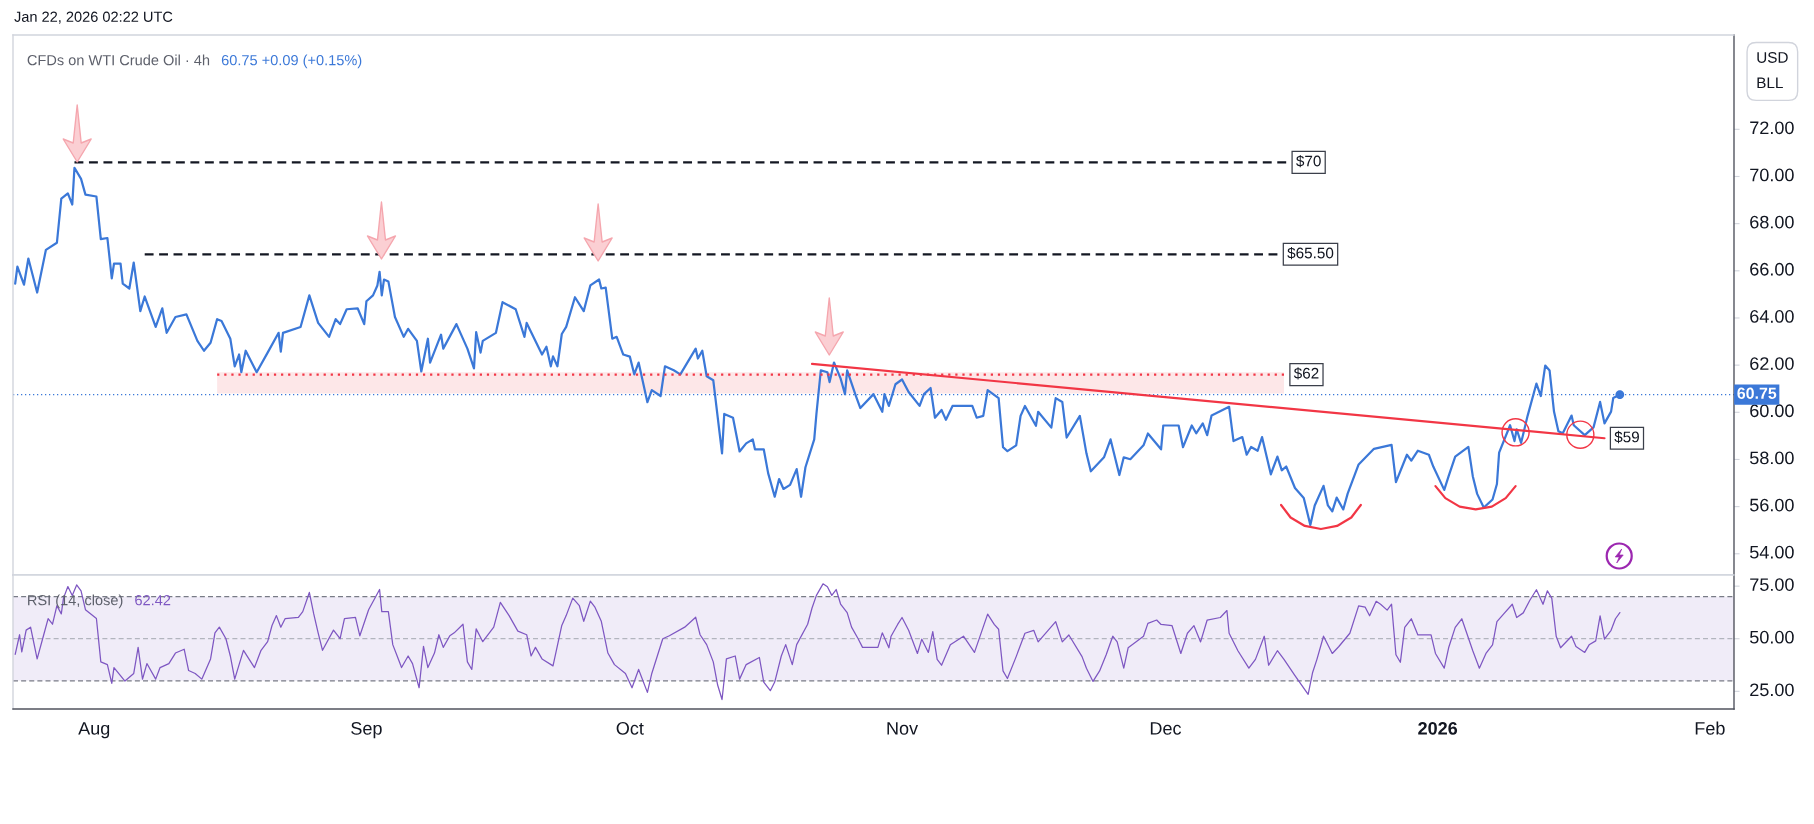  What do you see at coordinates (153, 600) in the screenshot?
I see `text: 62.42` at bounding box center [153, 600].